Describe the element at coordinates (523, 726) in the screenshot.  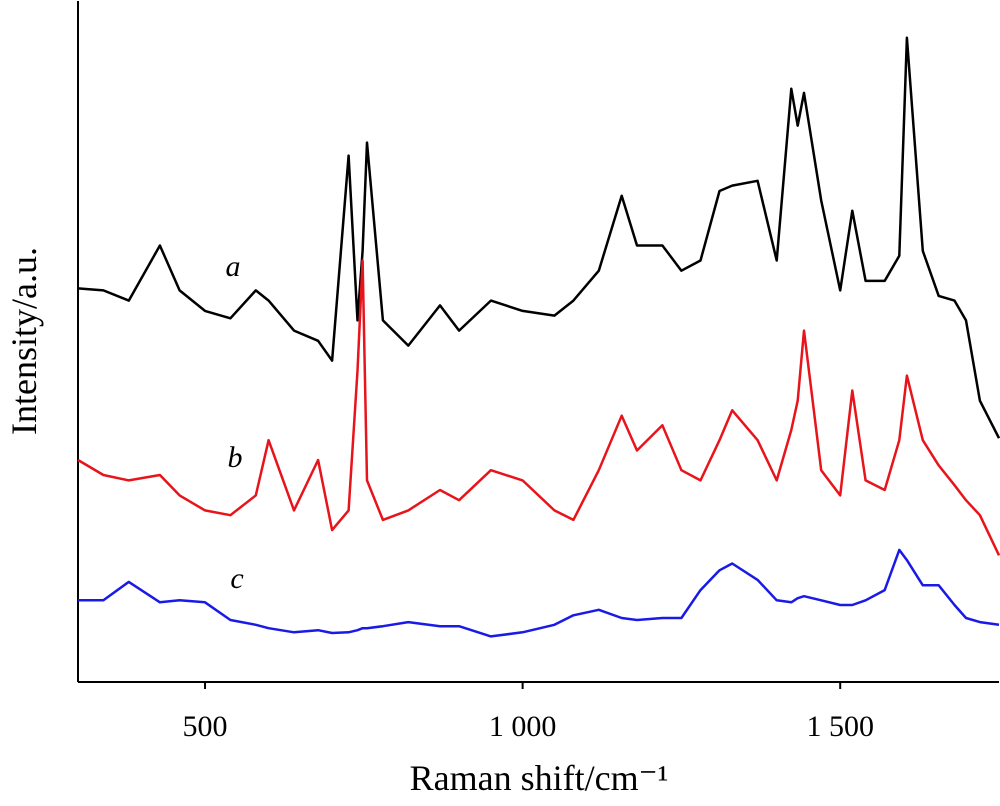
I see `x-tick-label: 1 000` at that location.